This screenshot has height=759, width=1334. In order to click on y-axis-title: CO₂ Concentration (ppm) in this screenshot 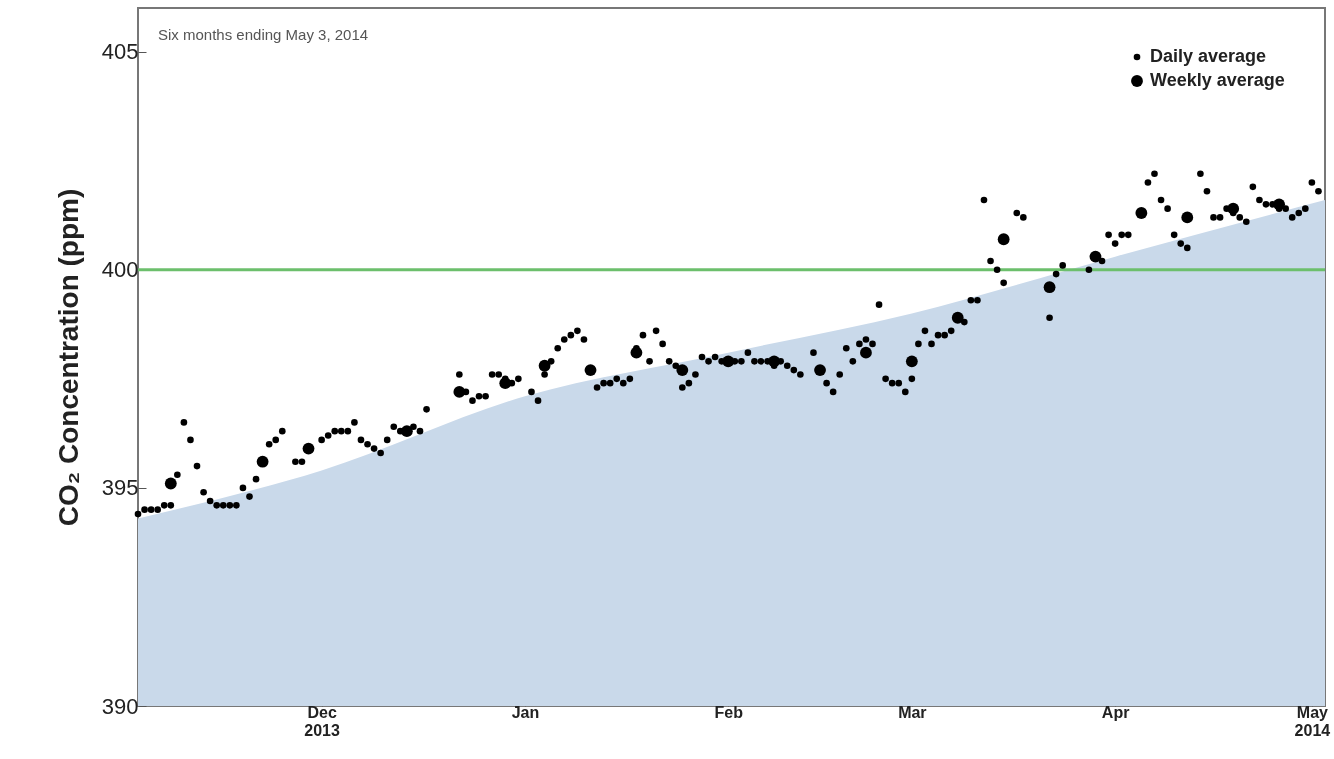, I will do `click(68, 357)`.